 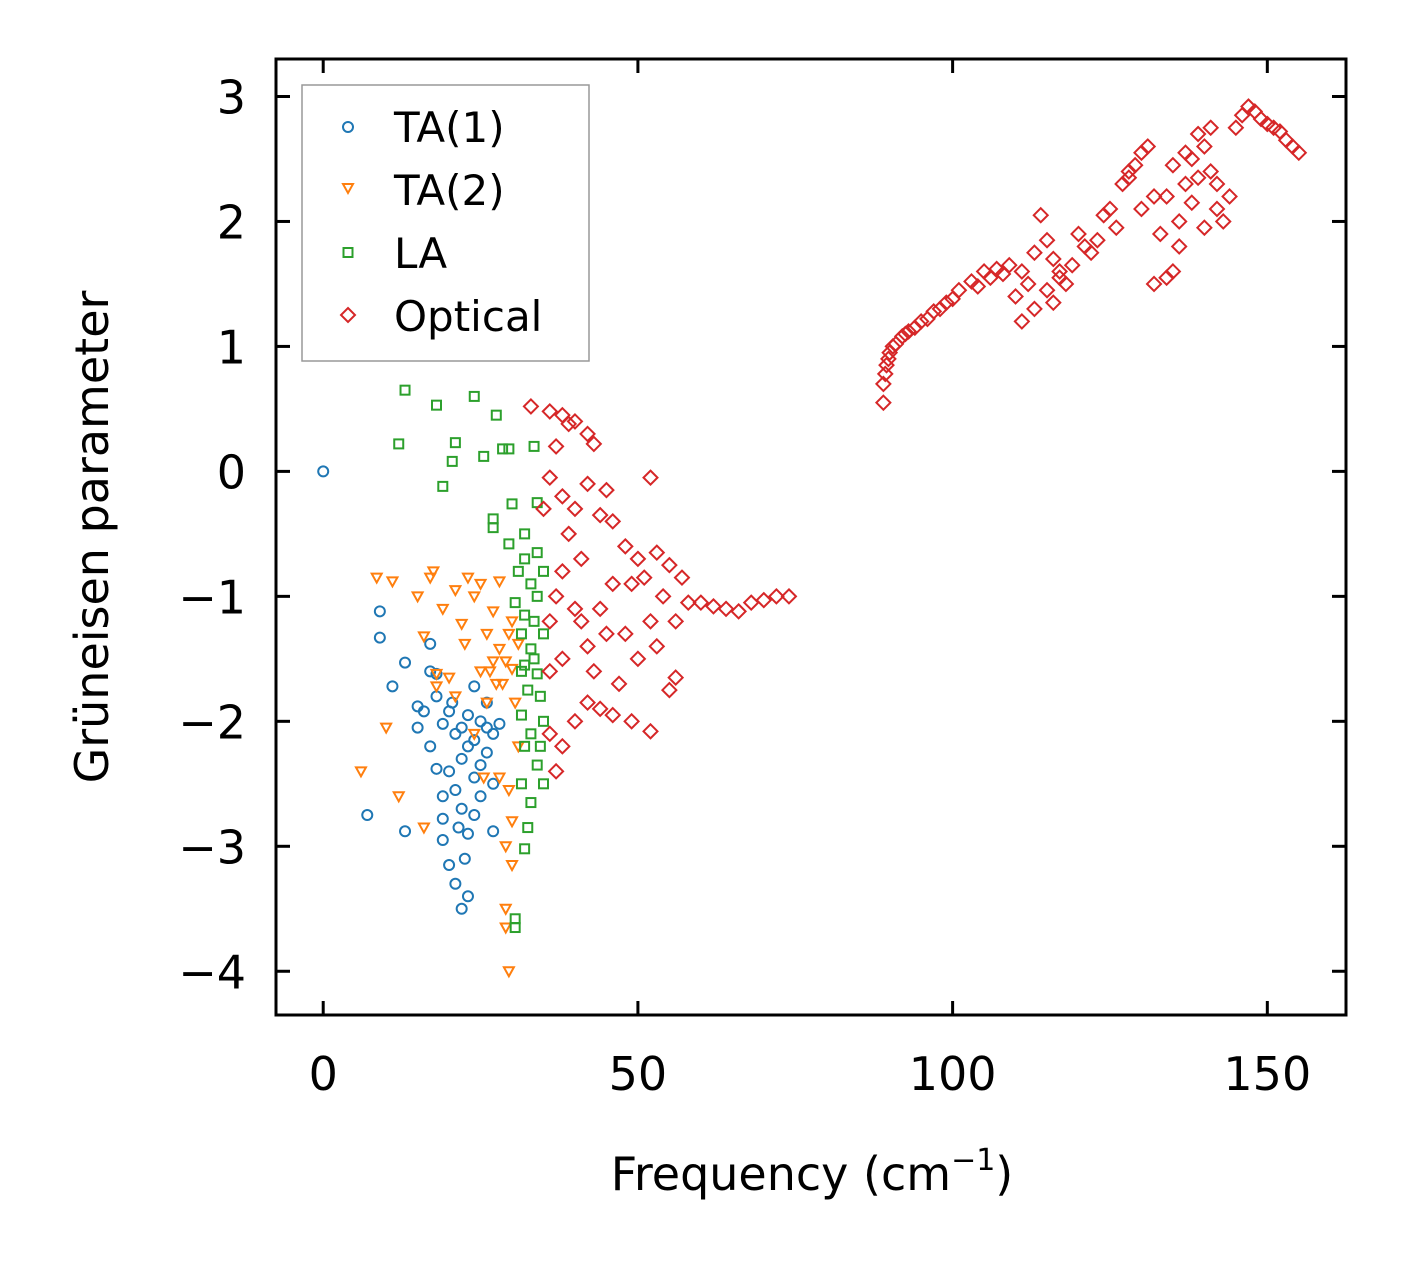 What do you see at coordinates (973, 1160) in the screenshot?
I see `x-axis-title-superscript: −1` at bounding box center [973, 1160].